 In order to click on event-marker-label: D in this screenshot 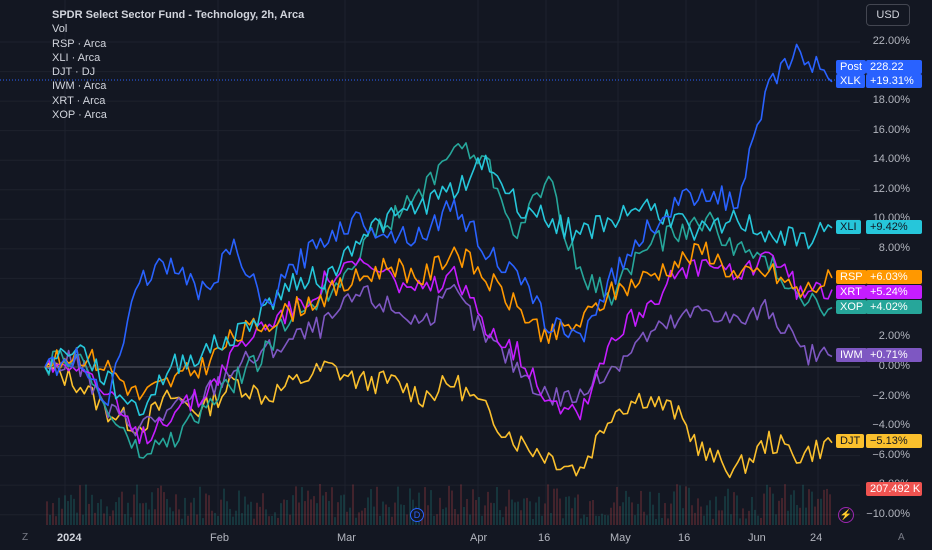, I will do `click(417, 515)`.